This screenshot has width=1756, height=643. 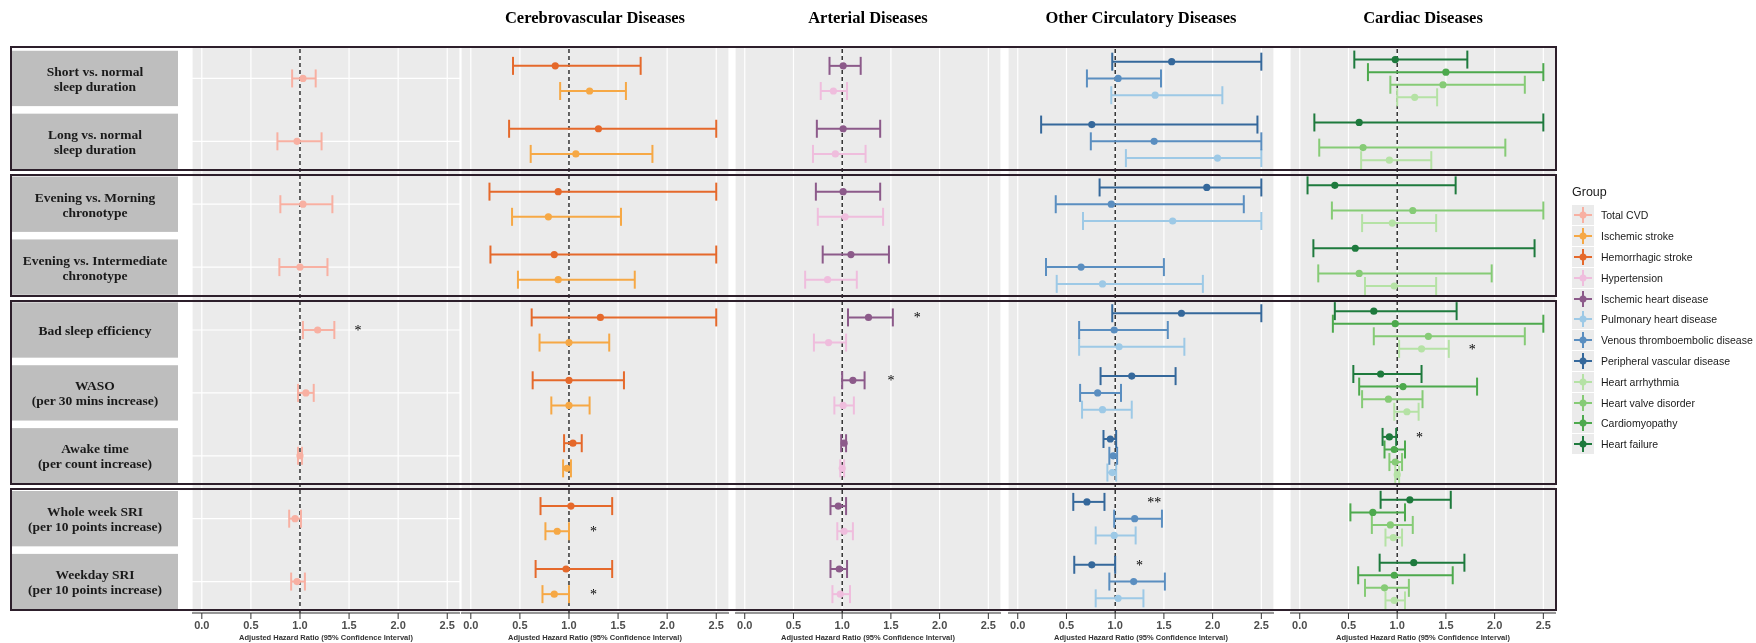 What do you see at coordinates (1677, 340) in the screenshot?
I see `legend-label: Venous thromboembolic disease` at bounding box center [1677, 340].